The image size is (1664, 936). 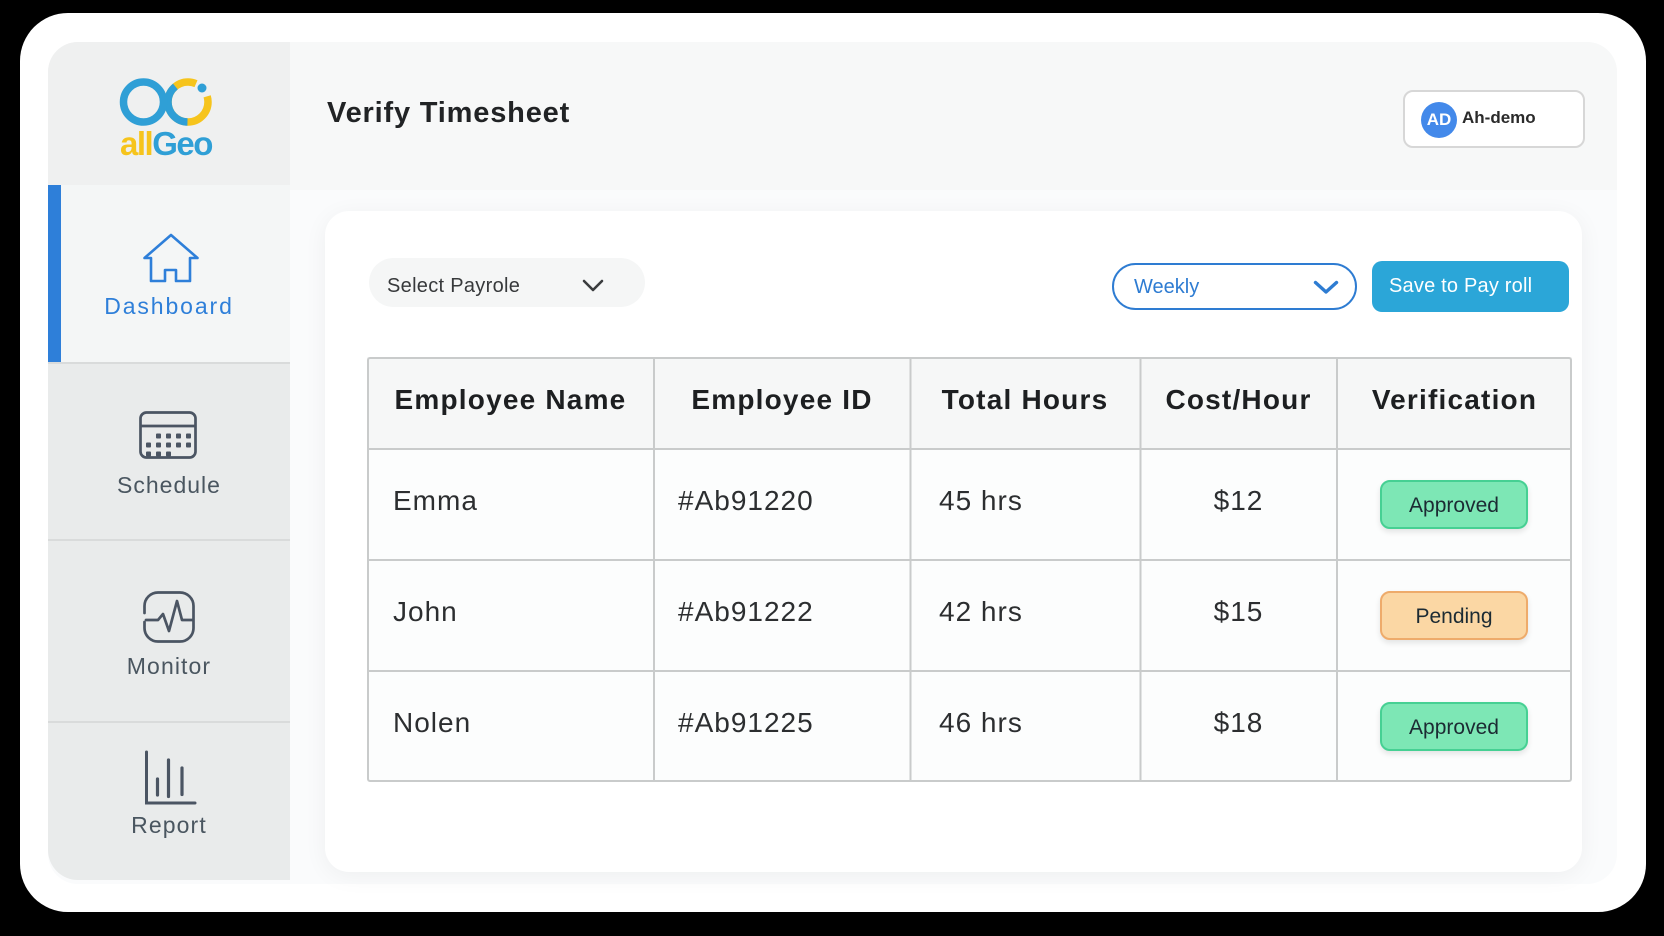 I want to click on svg-text: allGeo, so click(x=166, y=143).